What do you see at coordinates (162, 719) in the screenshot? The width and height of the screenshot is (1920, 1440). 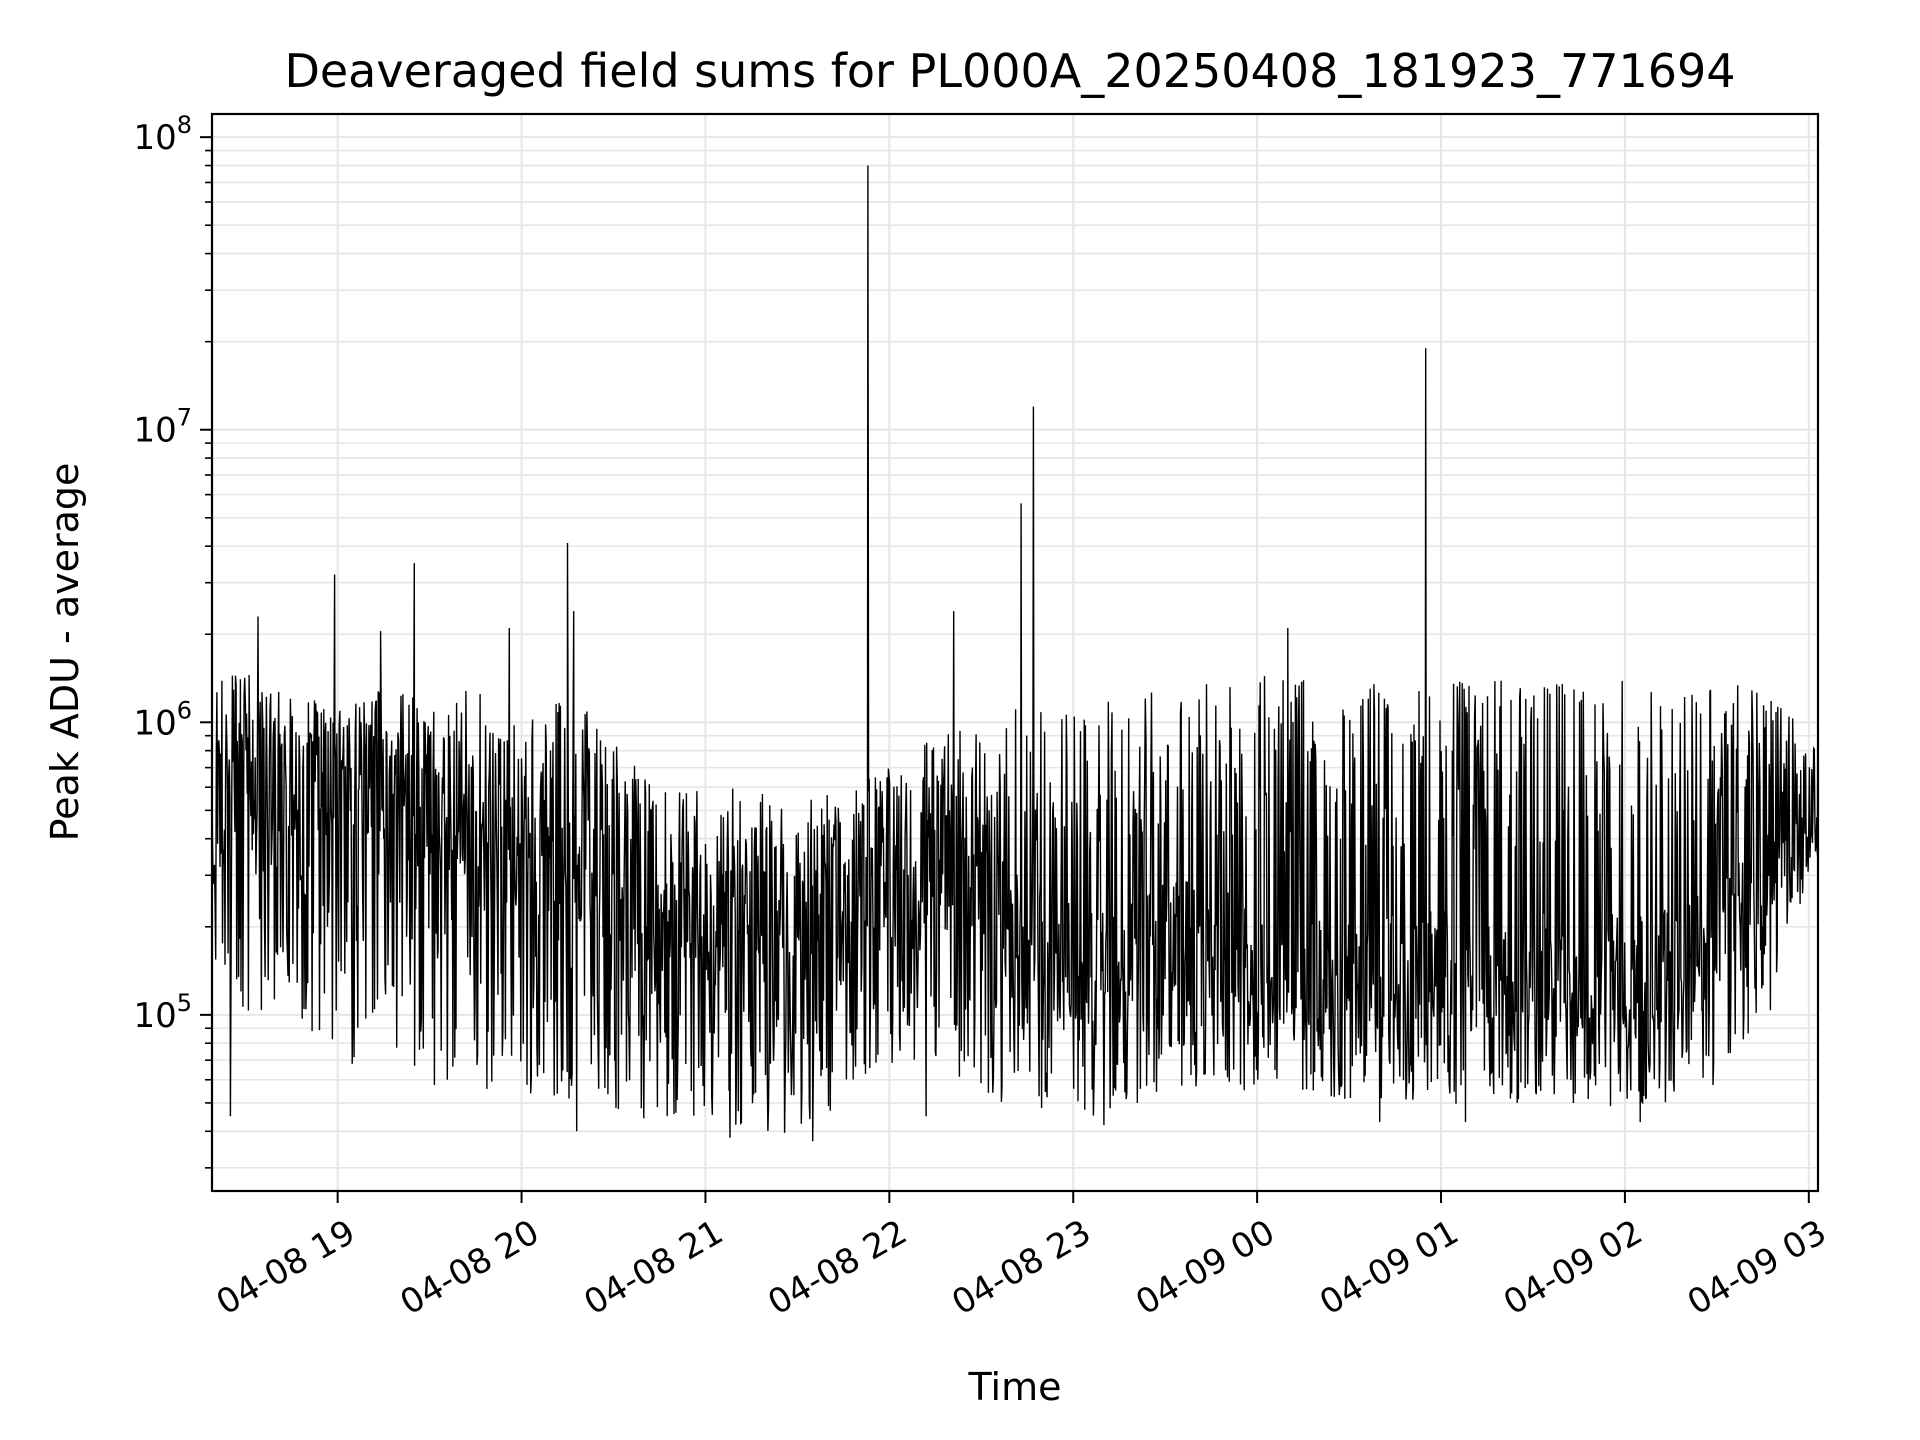 I see `y-tick-label: 10⁶` at bounding box center [162, 719].